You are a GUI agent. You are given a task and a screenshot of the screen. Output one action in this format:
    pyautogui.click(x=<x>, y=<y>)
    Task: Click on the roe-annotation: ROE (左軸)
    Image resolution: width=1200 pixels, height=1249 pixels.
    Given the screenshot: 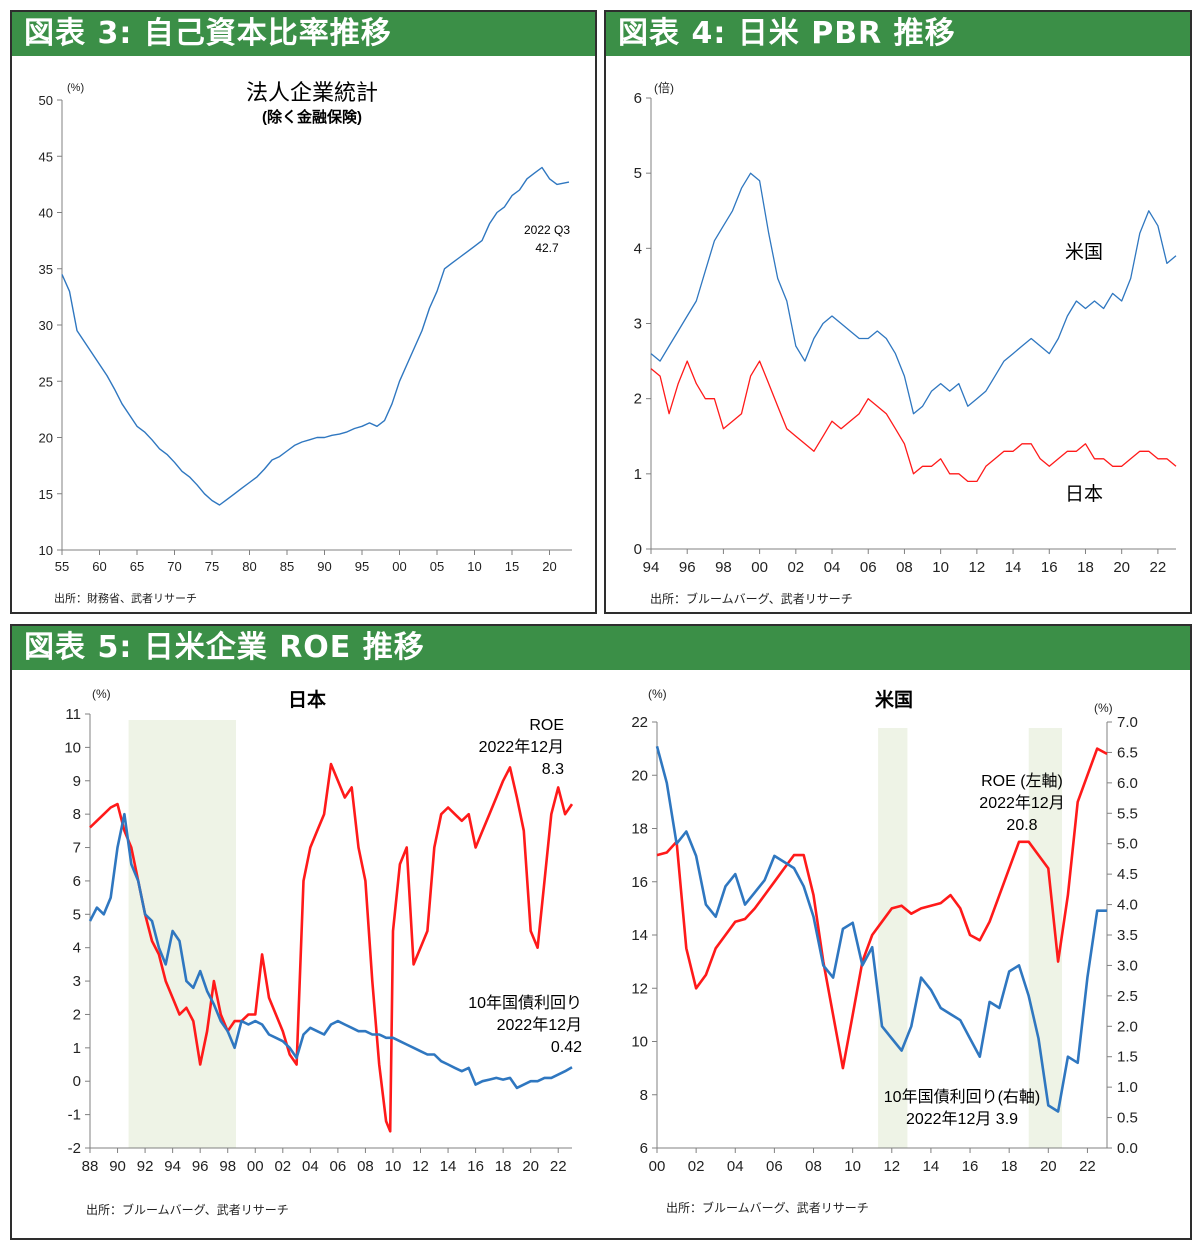 What is the action you would take?
    pyautogui.click(x=1022, y=781)
    